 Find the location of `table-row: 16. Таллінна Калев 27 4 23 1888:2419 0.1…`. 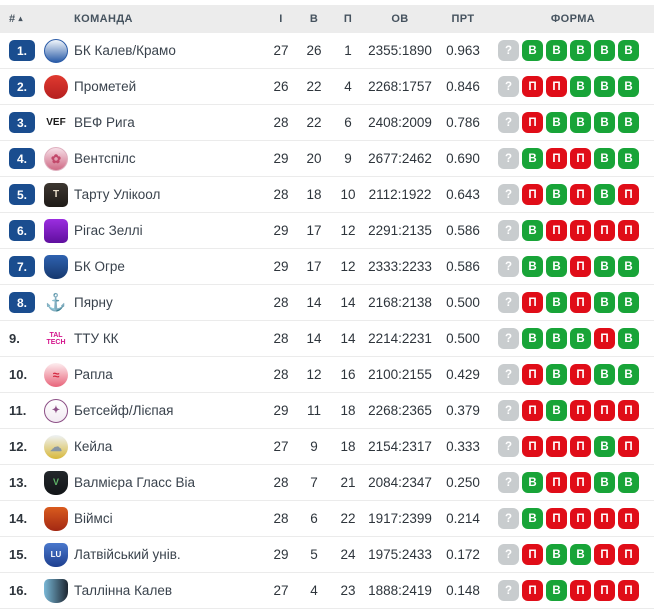

table-row: 16. Таллінна Калев 27 4 23 1888:2419 0.1… is located at coordinates (327, 591).